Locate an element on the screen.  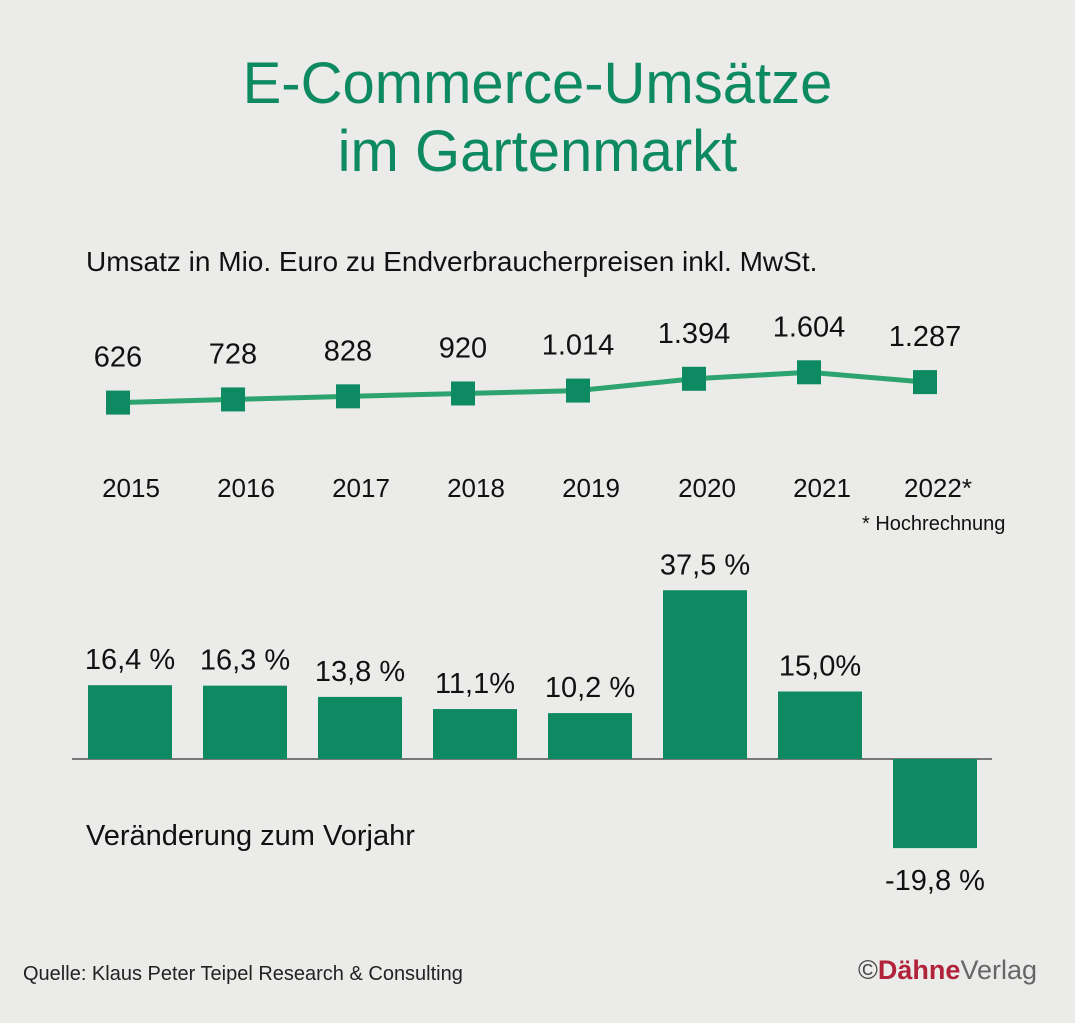
bar-value-label-2: 13,8 % is located at coordinates (360, 672).